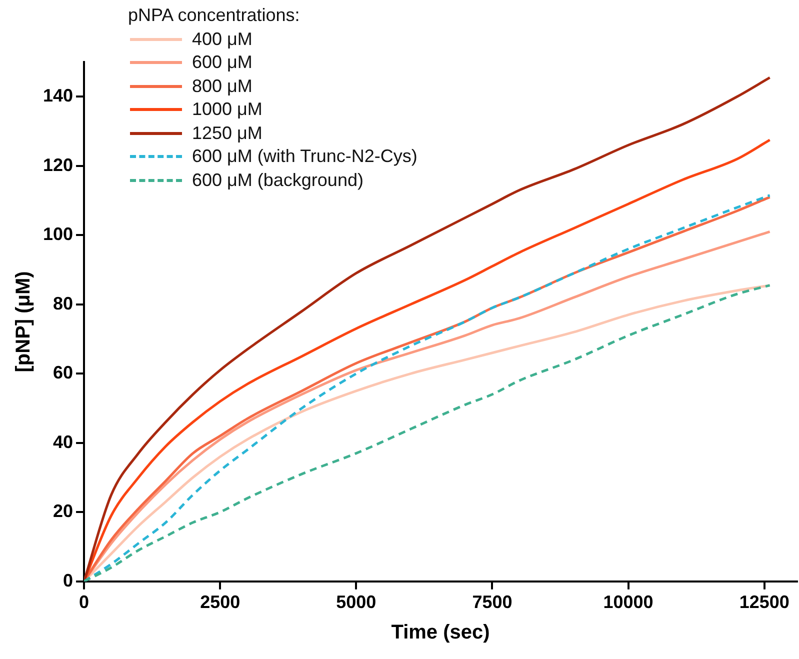 This screenshot has width=799, height=659. What do you see at coordinates (63, 303) in the screenshot?
I see `y-tick-label: 80` at bounding box center [63, 303].